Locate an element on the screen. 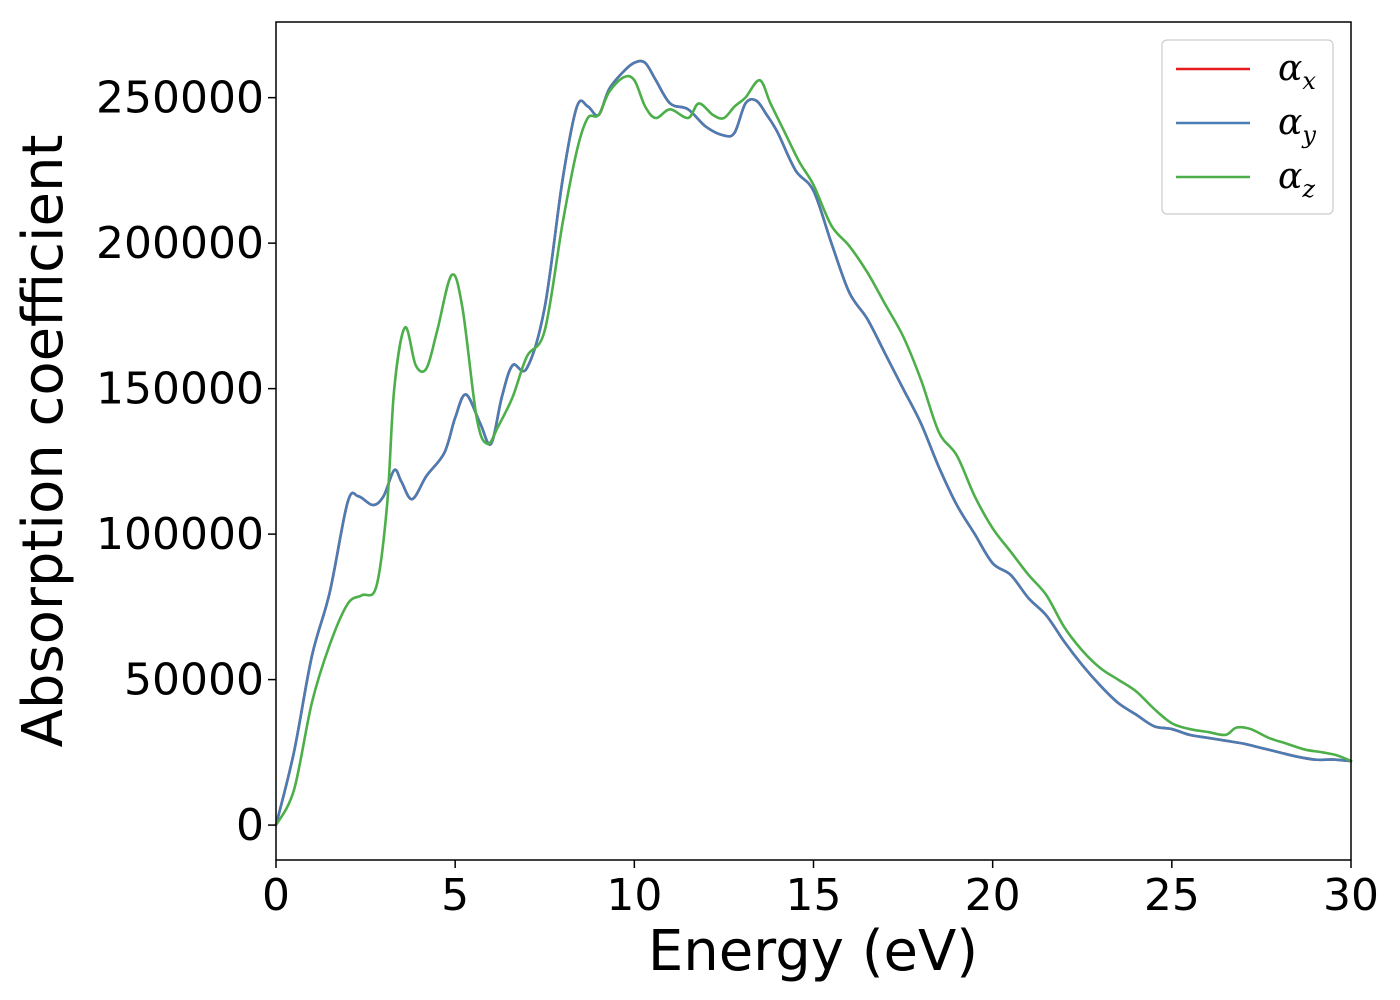 This screenshot has width=1400, height=1000. y-axis-label: Absorption coefficient is located at coordinates (43, 441).